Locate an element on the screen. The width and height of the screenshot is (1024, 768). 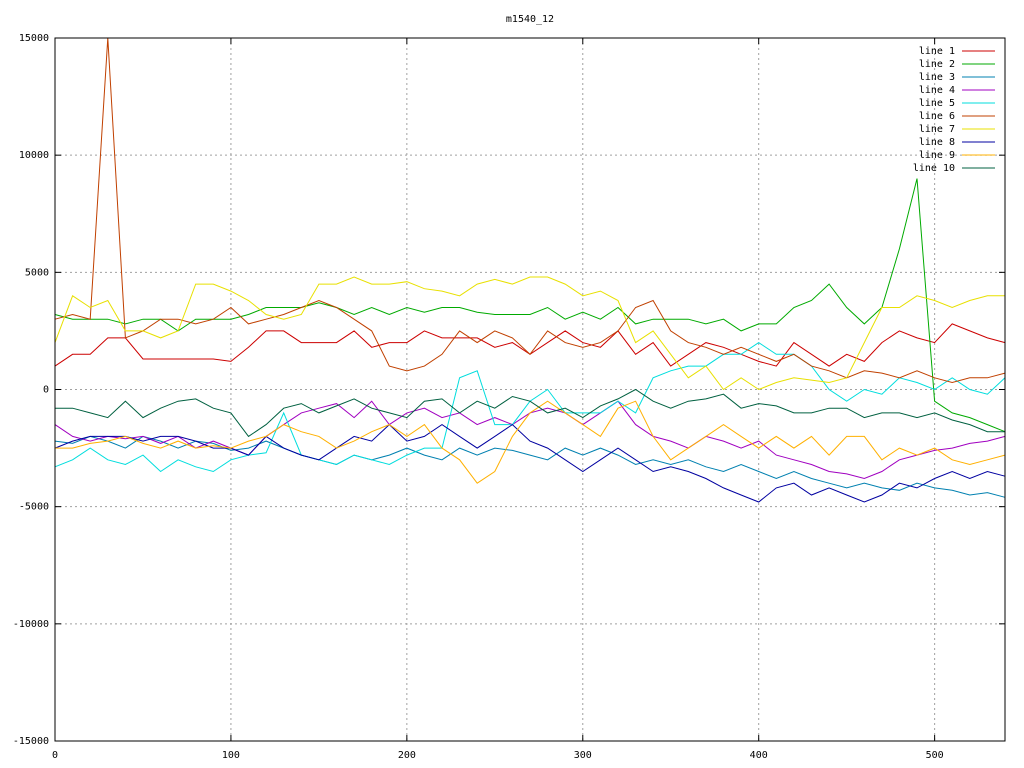
legend-label: line 1 is located at coordinates (937, 51).